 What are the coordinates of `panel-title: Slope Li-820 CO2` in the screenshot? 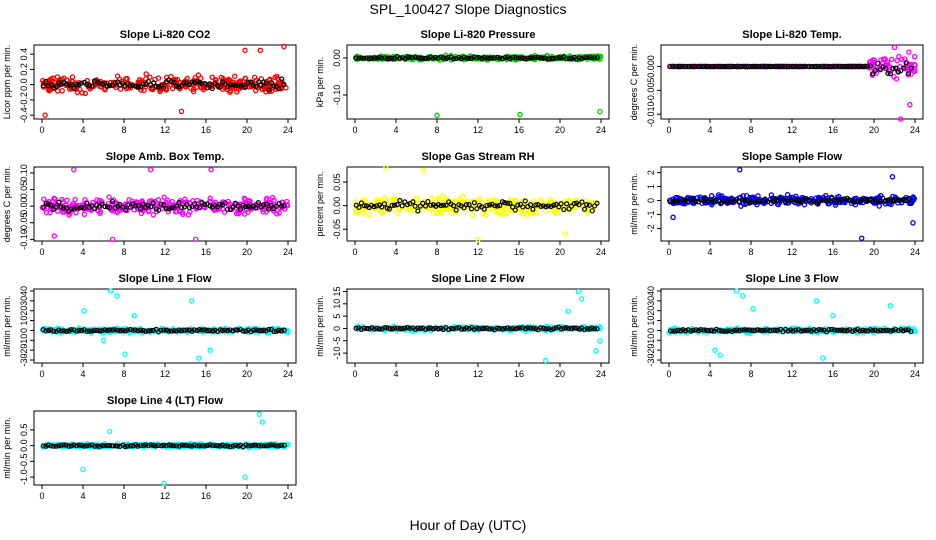 It's located at (165, 35).